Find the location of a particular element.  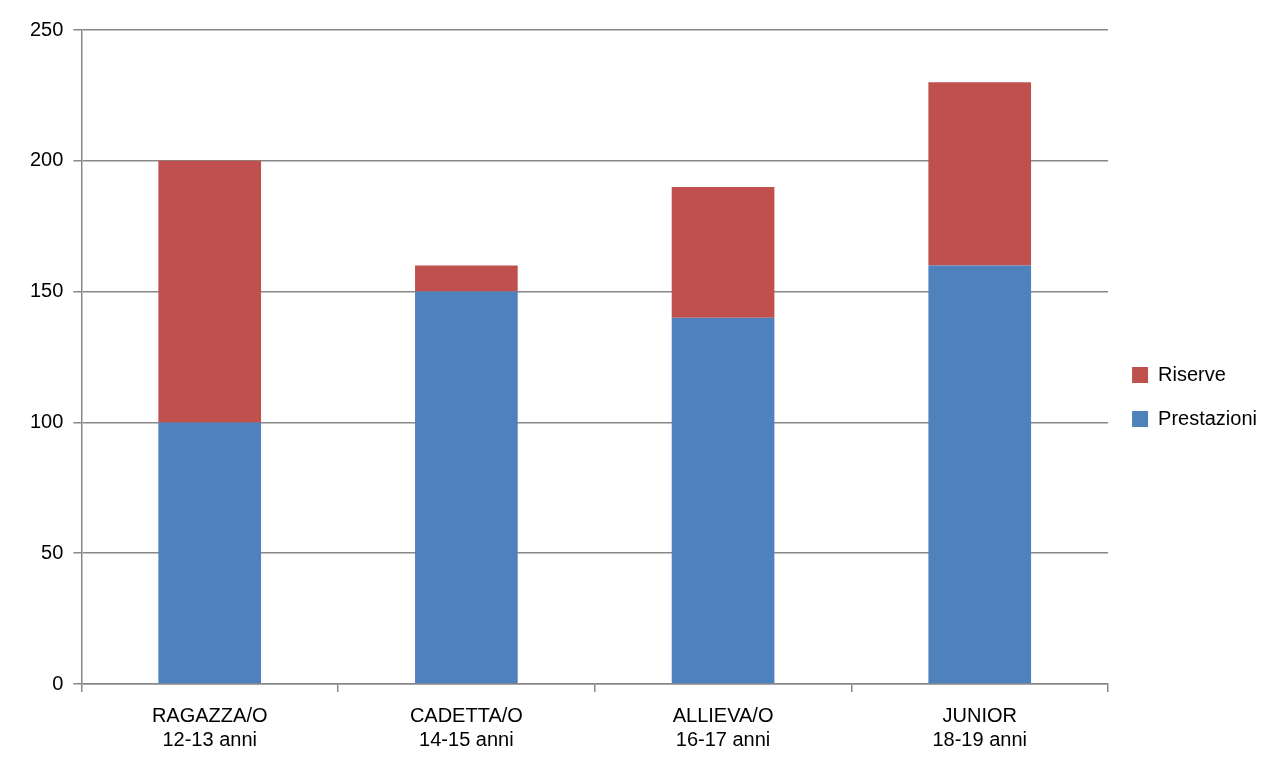

x-tick-label: CADETTA/O 14-15 anni is located at coordinates (466, 726).